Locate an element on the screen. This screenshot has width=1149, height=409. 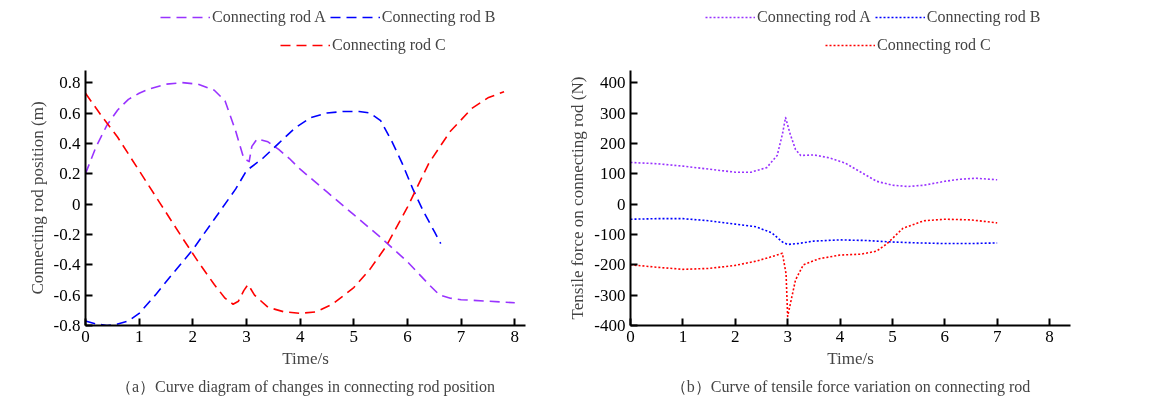
y-tick-label: 0.8 is located at coordinates (70, 83).